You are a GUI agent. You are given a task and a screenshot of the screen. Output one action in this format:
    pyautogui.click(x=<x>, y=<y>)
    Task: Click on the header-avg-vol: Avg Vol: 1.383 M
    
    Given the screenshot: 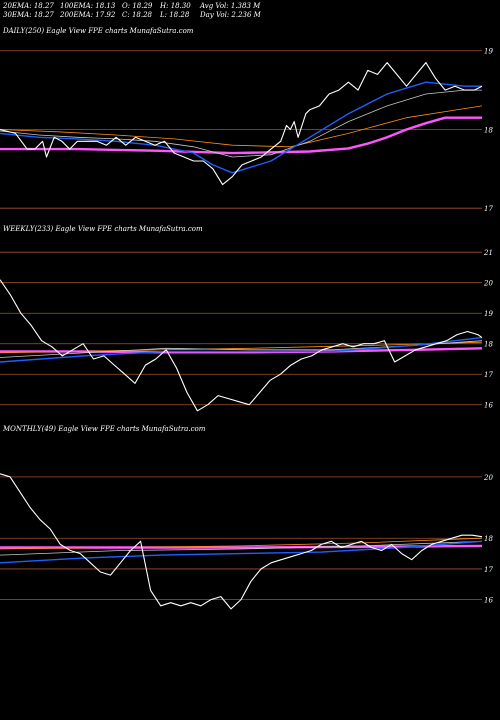 What is the action you would take?
    pyautogui.click(x=230, y=6)
    